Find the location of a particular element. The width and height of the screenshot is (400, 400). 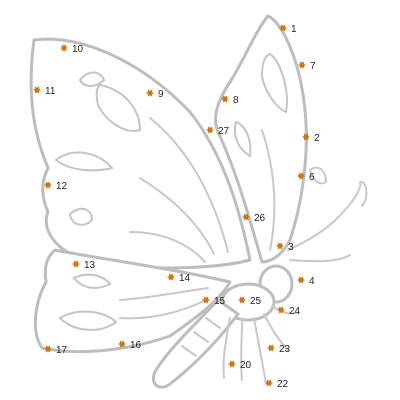

dot-27: 27 is located at coordinates (217, 131).